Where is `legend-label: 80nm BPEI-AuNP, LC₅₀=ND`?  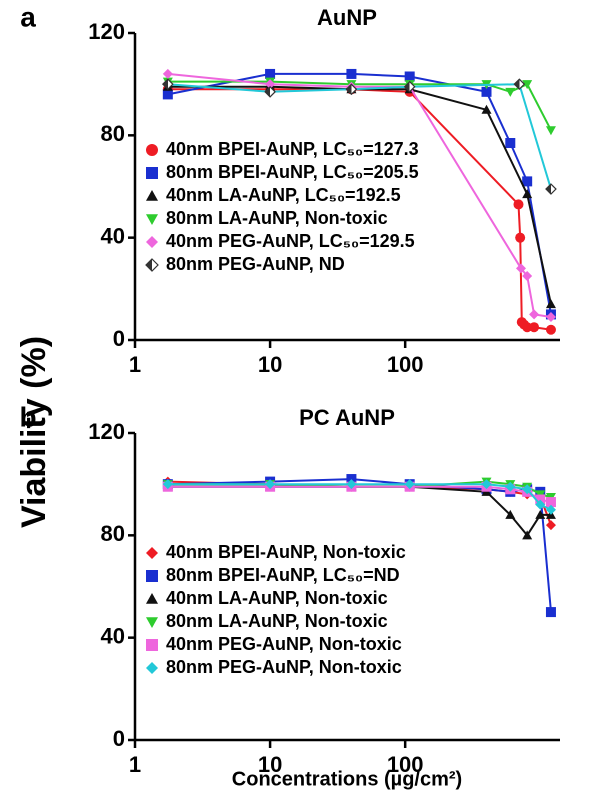 legend-label: 80nm BPEI-AuNP, LC₅₀=ND is located at coordinates (283, 575).